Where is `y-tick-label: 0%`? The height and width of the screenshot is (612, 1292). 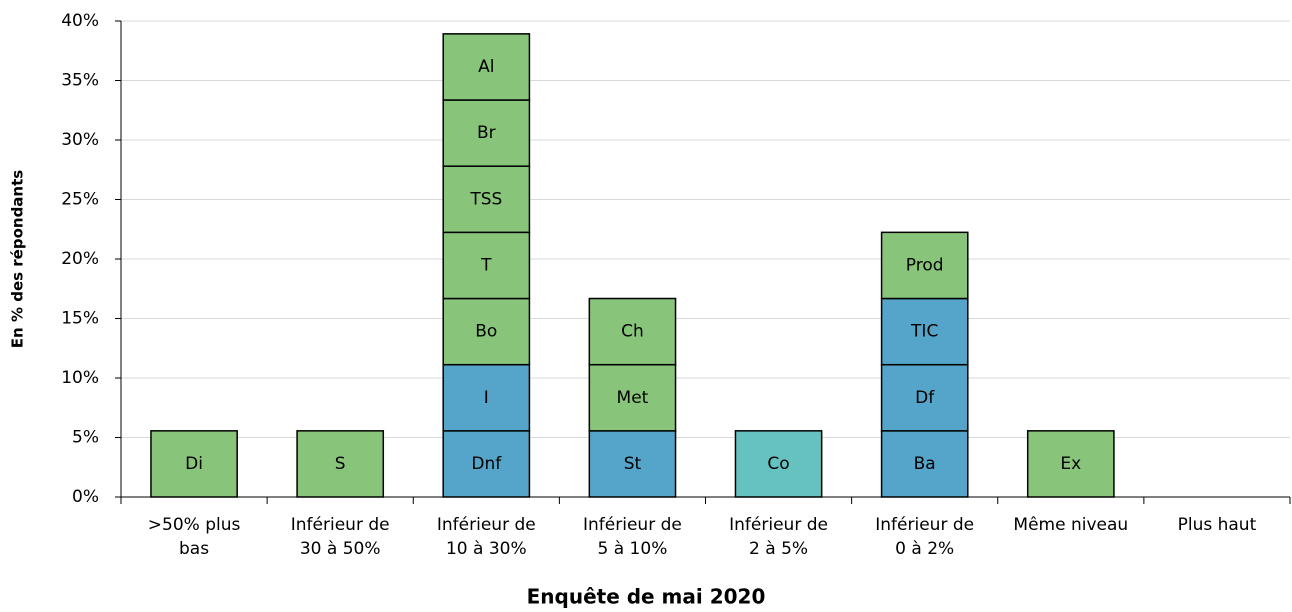
y-tick-label: 0% is located at coordinates (85, 497).